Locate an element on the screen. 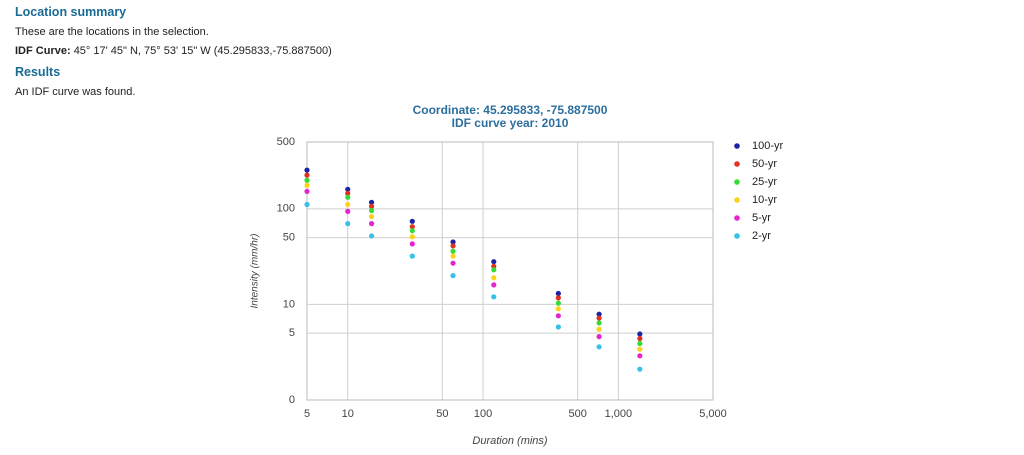  legend-label: 5-yr is located at coordinates (761, 218).